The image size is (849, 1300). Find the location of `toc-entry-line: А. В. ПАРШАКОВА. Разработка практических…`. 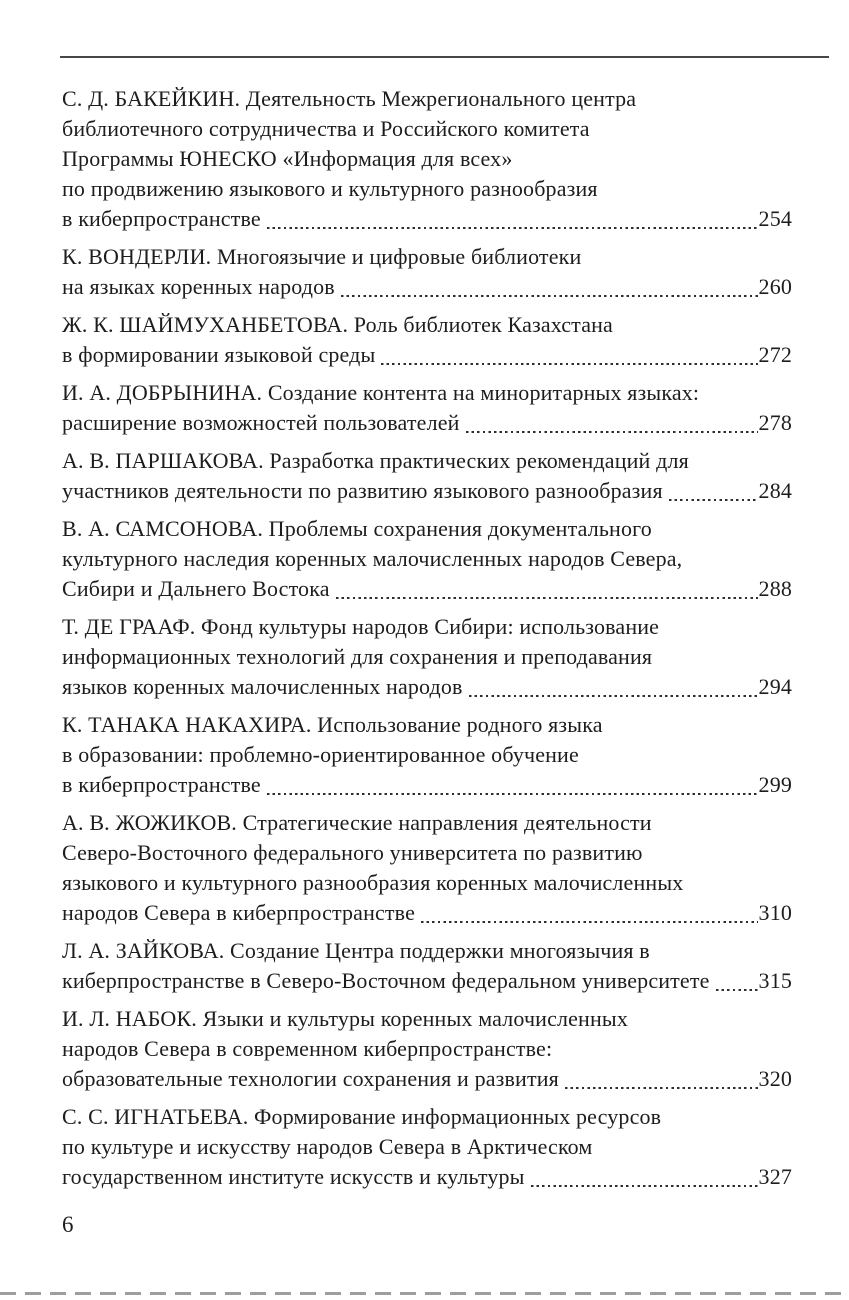

toc-entry-line: А. В. ПАРШАКОВА. Разработка практических… is located at coordinates (375, 460).